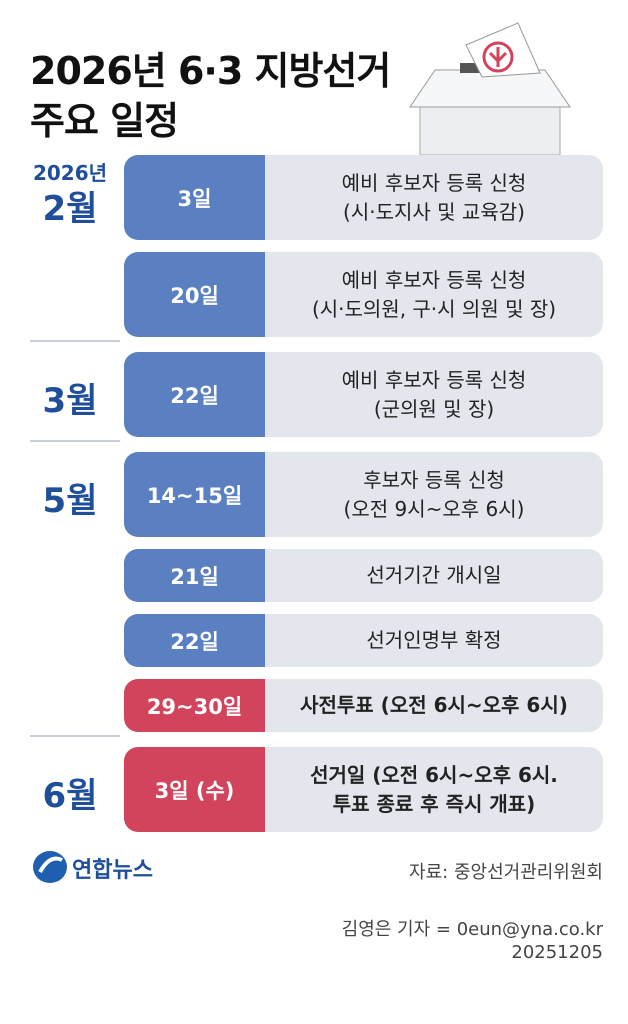 The width and height of the screenshot is (628, 1024). I want to click on description: 예비 후보자 등록 신청 (시·도지사 및 교육감), so click(434, 197).